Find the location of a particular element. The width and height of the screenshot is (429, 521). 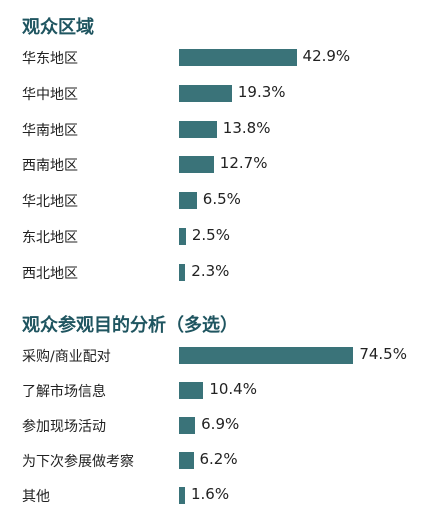

chart-1-row: 其他 1.6% is located at coordinates (214, 496).